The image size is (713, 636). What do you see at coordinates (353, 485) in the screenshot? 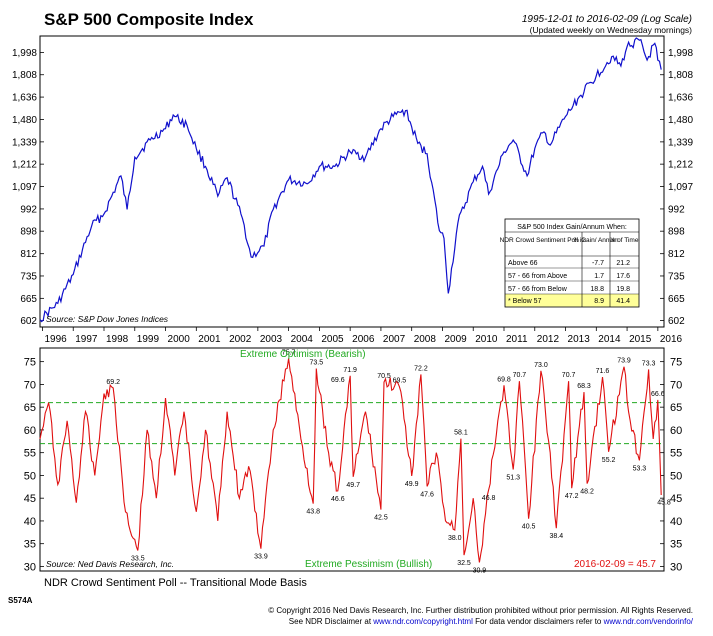
I see `trough-value-label: 49.7` at bounding box center [353, 485].